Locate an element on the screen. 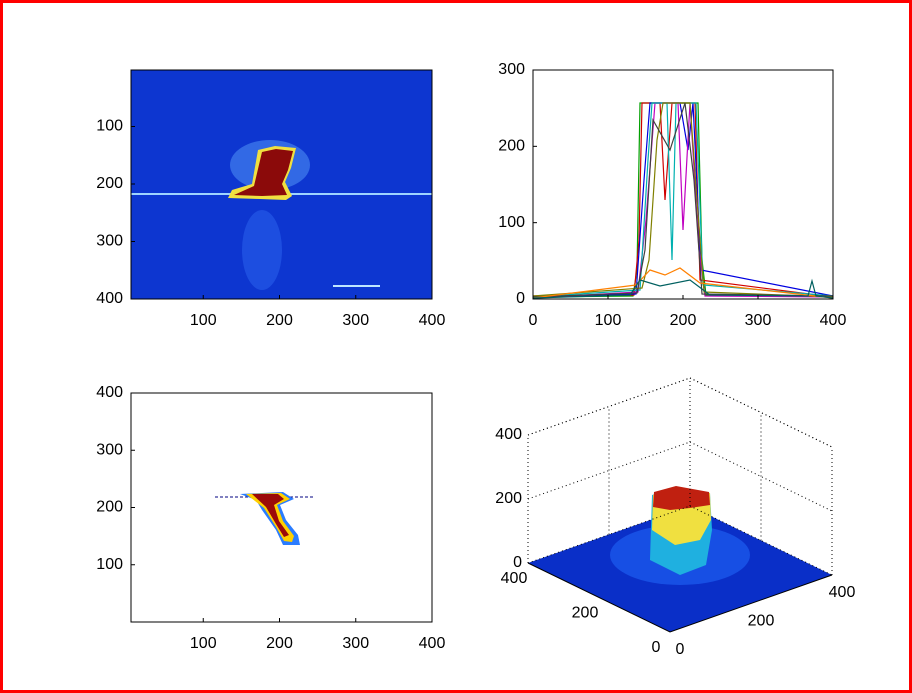 The image size is (912, 693). line-content is located at coordinates (683, 200).